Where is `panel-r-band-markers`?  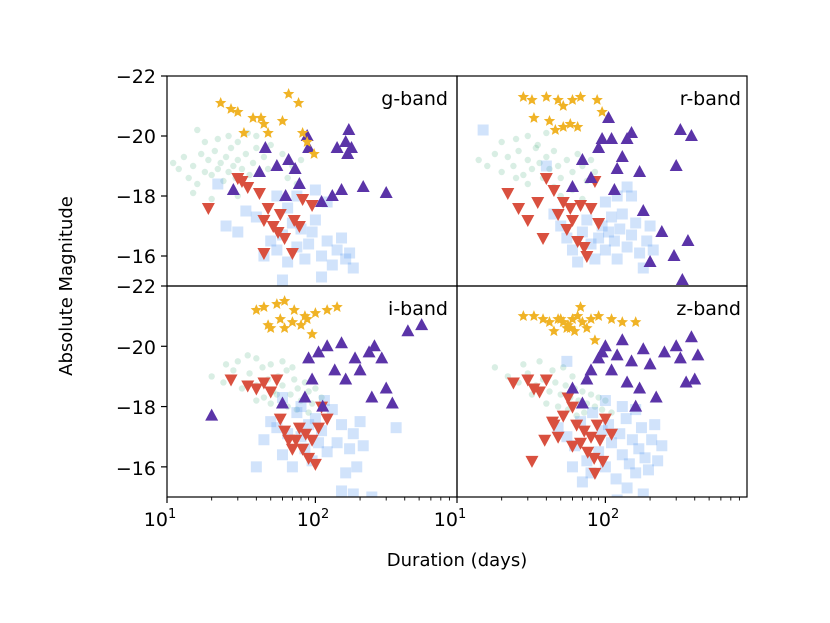
panel-r-band-markers is located at coordinates (586, 188).